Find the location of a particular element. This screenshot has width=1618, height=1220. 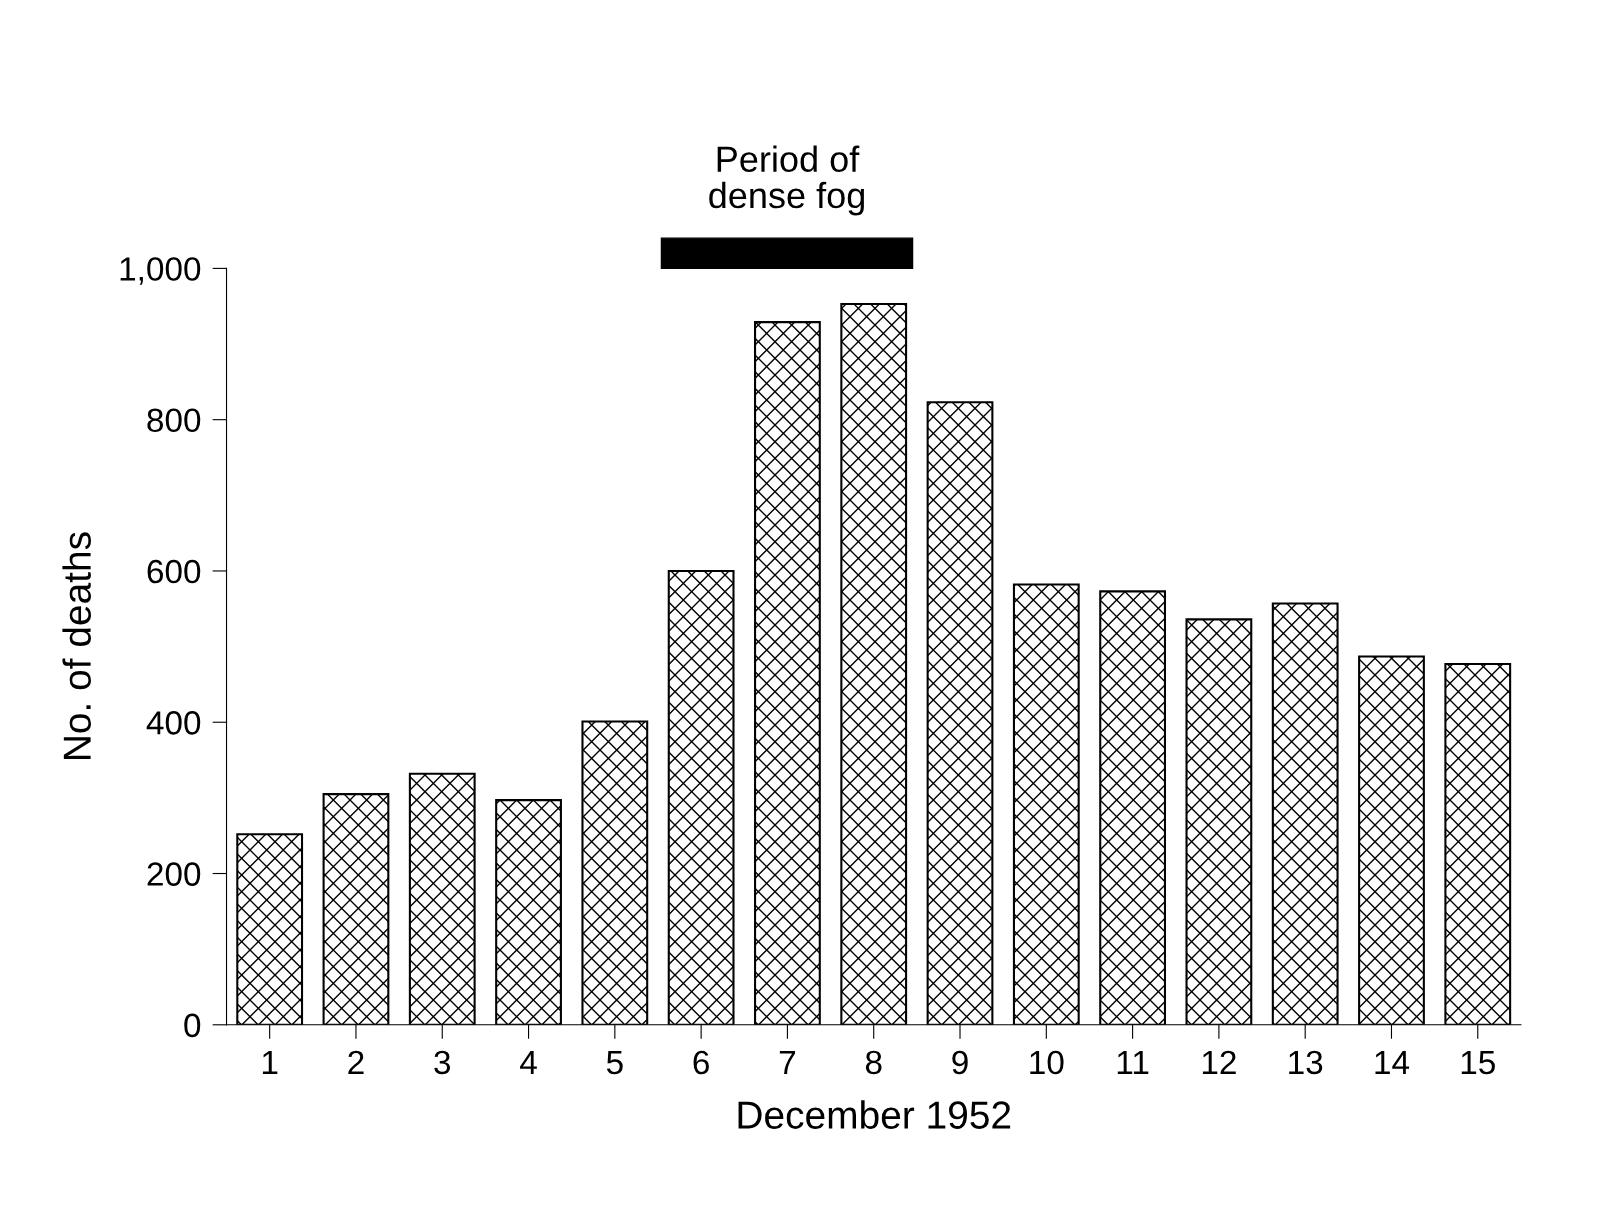

x-tick-label: 13 is located at coordinates (1306, 1062).